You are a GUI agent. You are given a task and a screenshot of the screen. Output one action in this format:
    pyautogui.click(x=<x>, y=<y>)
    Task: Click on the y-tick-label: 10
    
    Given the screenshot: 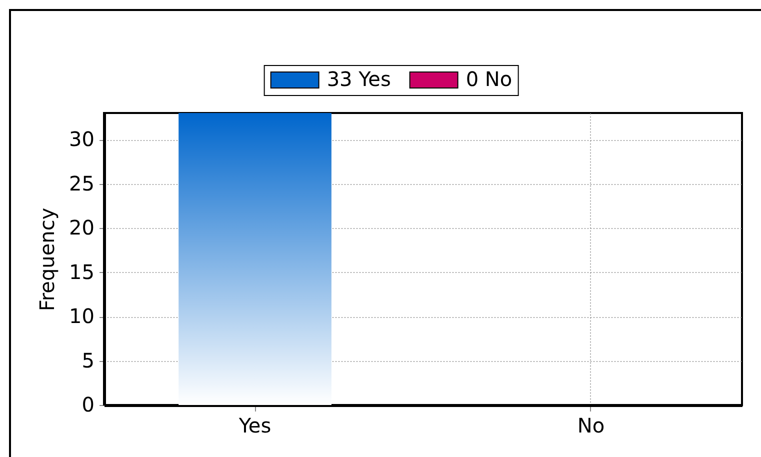 What is the action you would take?
    pyautogui.click(x=81, y=316)
    